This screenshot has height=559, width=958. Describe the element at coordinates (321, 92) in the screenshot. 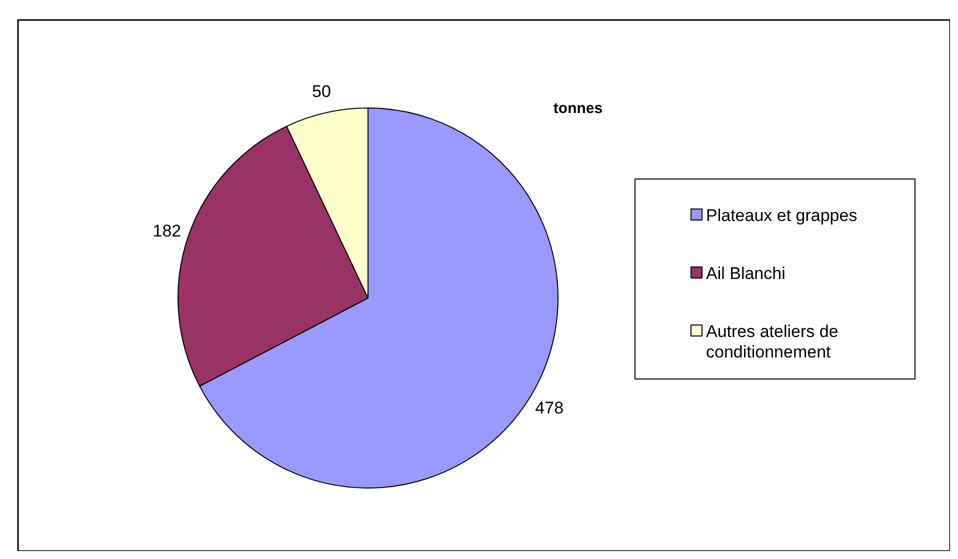

I see `data-label: 50` at that location.